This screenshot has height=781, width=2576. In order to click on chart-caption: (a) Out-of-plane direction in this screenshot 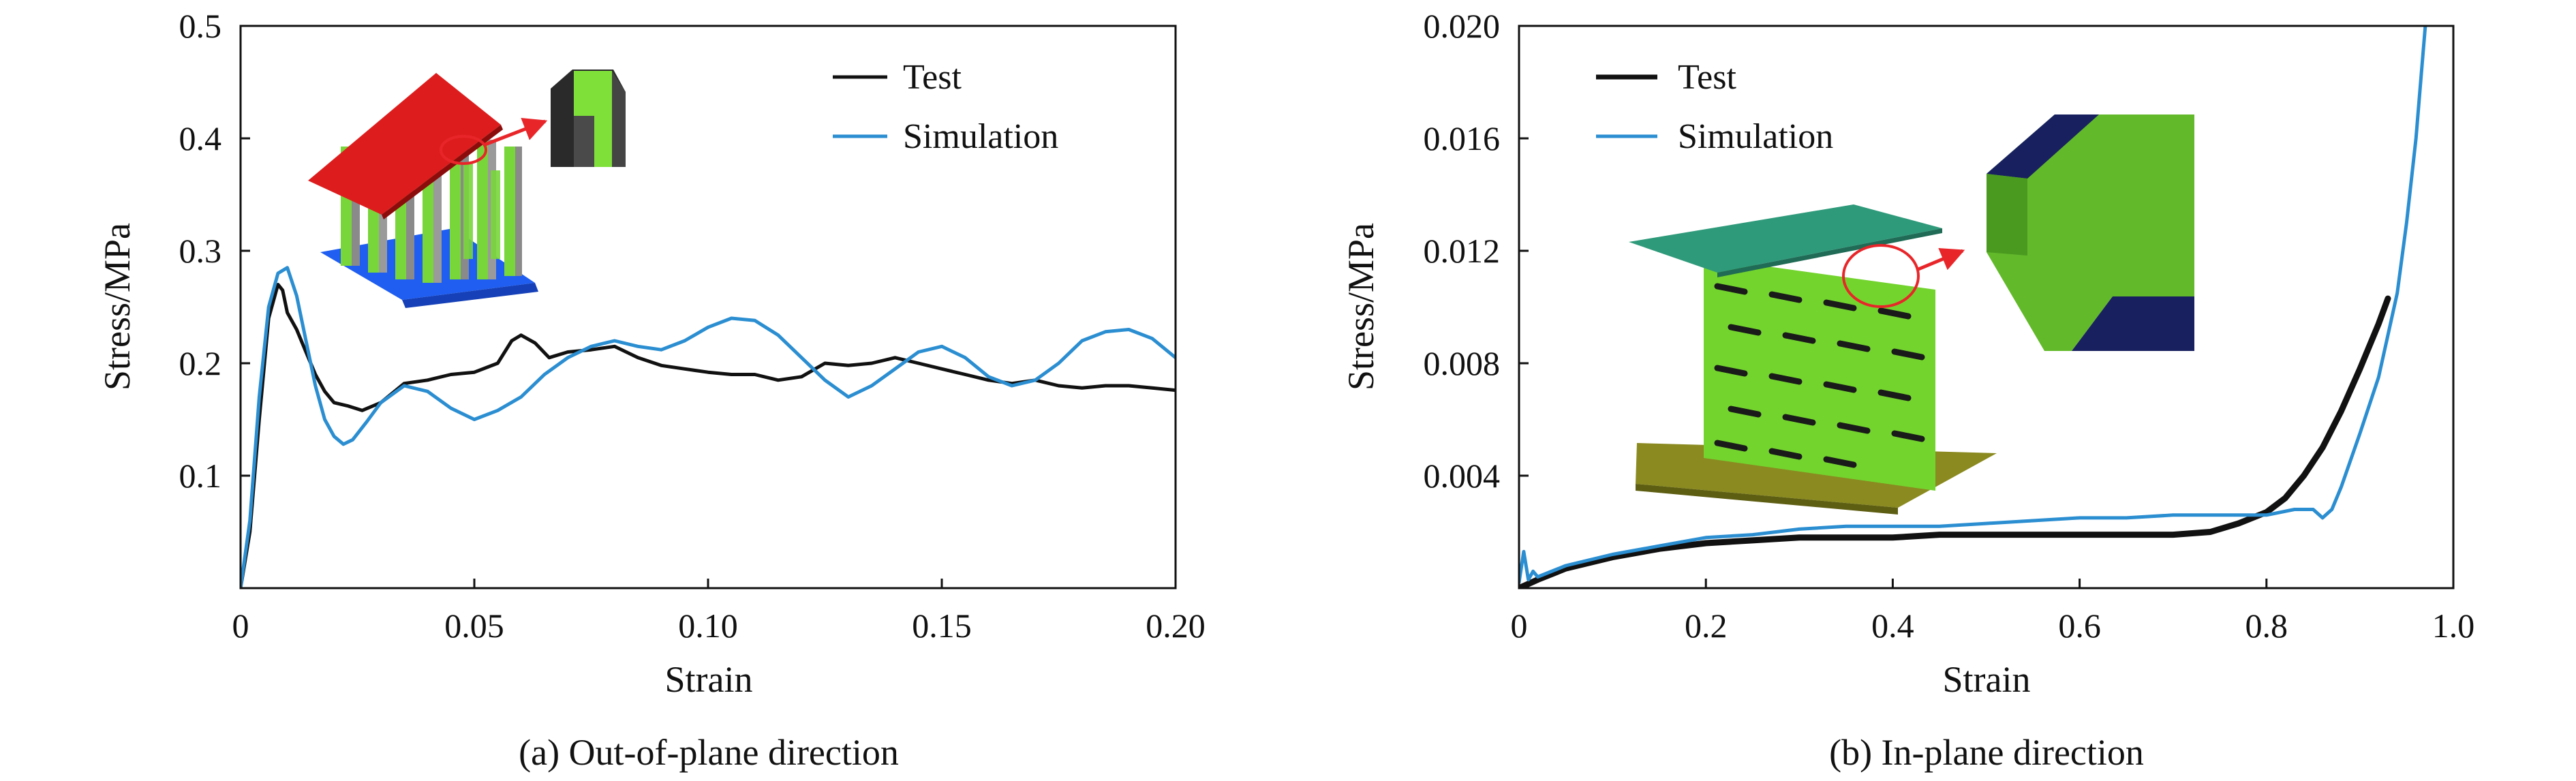, I will do `click(709, 752)`.